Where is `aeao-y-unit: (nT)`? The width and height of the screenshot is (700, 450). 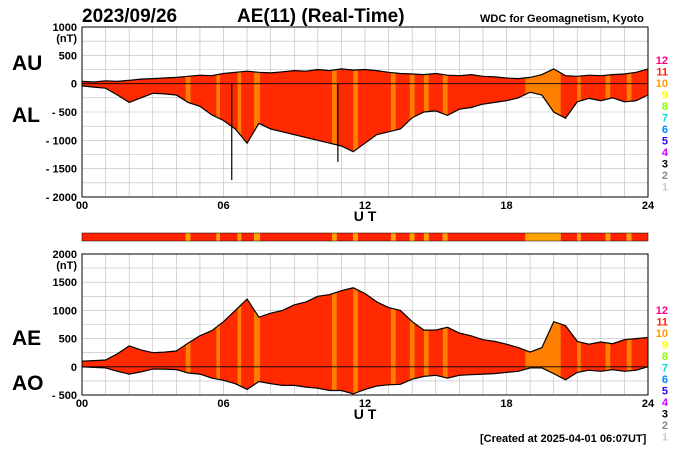
aeao-y-unit: (nT) is located at coordinates (66, 266).